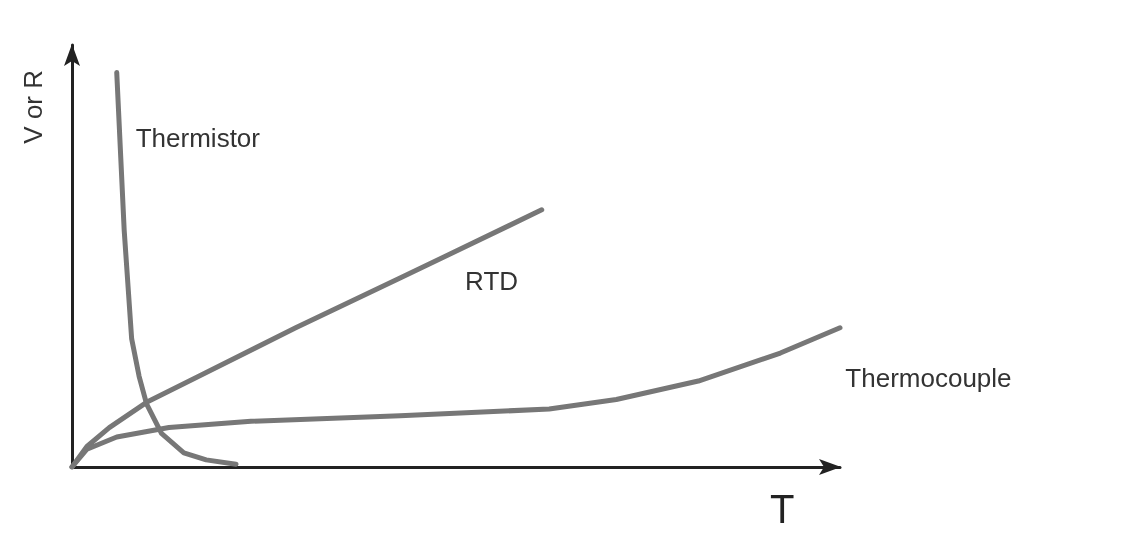  Describe the element at coordinates (492, 281) in the screenshot. I see `series-label: RTD` at that location.